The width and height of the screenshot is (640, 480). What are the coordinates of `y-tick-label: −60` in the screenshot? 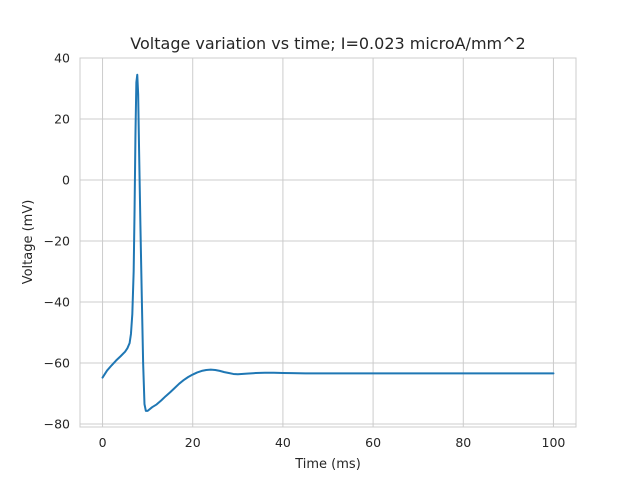 It's located at (57, 362).